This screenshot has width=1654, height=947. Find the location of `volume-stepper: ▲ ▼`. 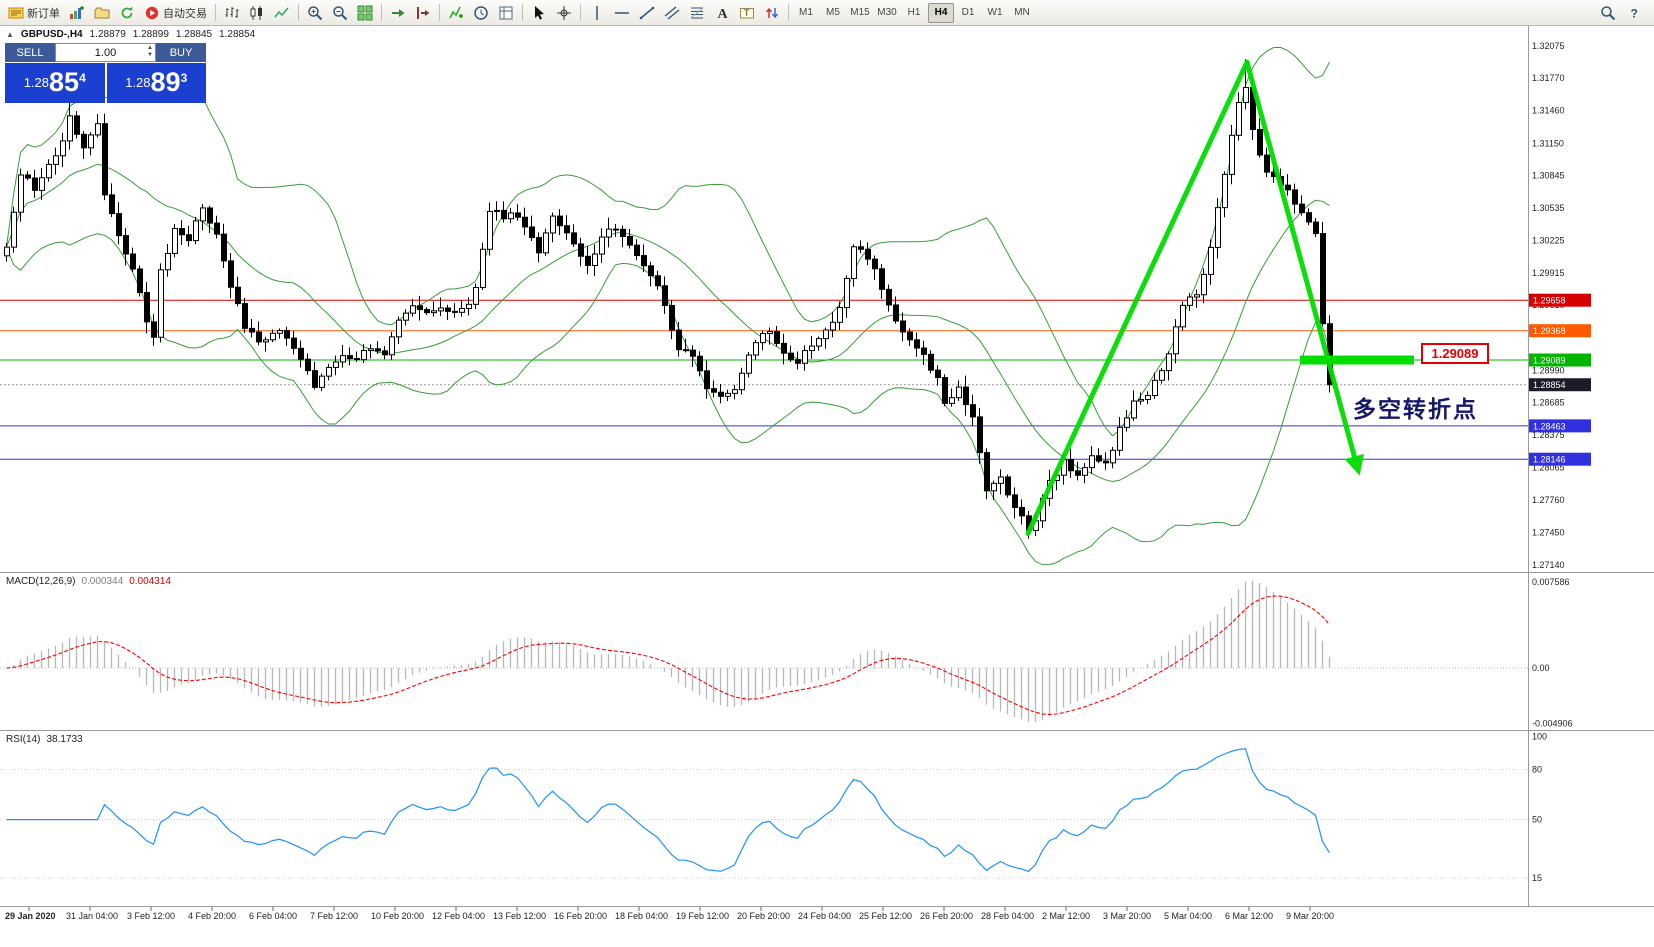

volume-stepper: ▲ ▼ is located at coordinates (150, 52).